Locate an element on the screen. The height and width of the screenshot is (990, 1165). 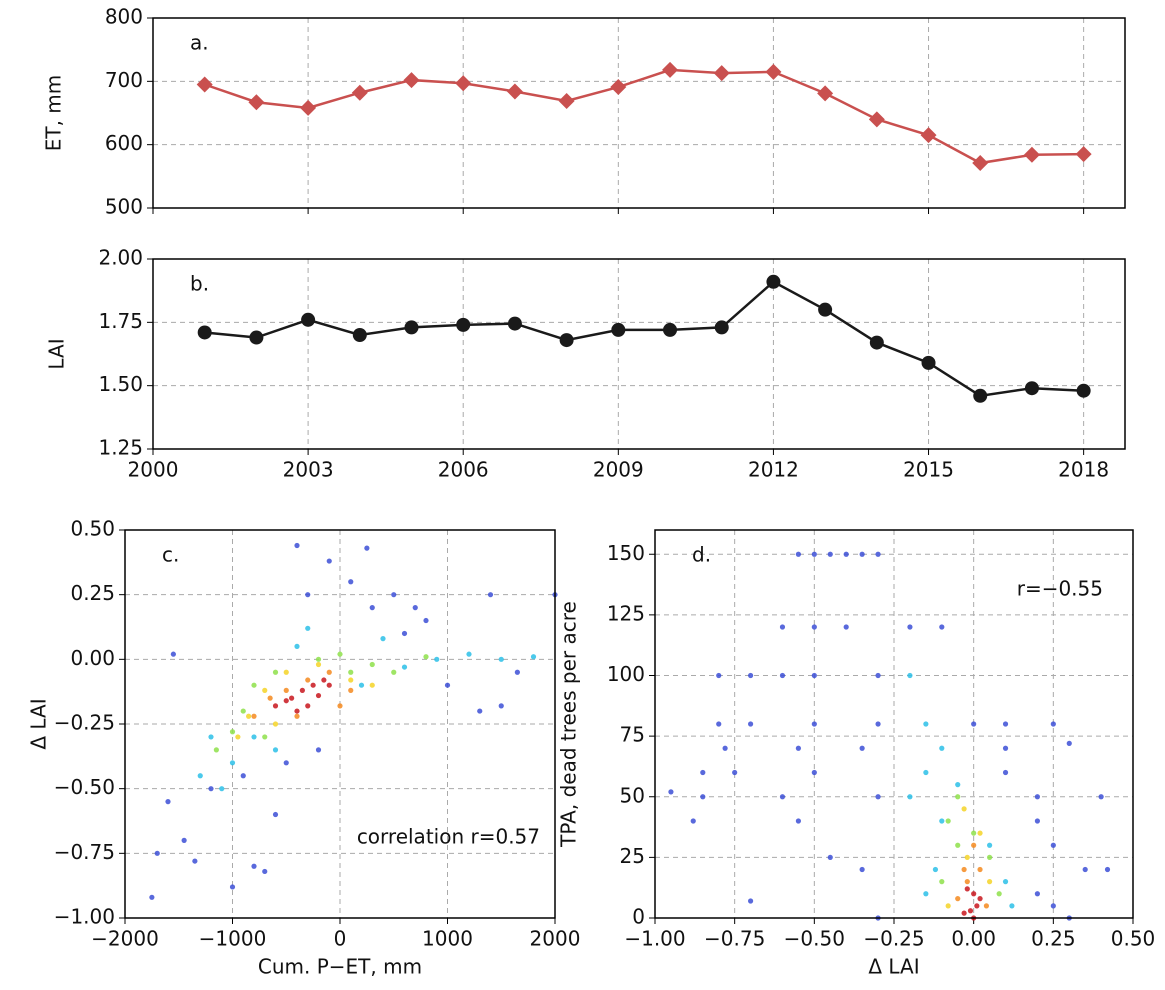
y-tick-label: 700 is located at coordinates (124, 80).